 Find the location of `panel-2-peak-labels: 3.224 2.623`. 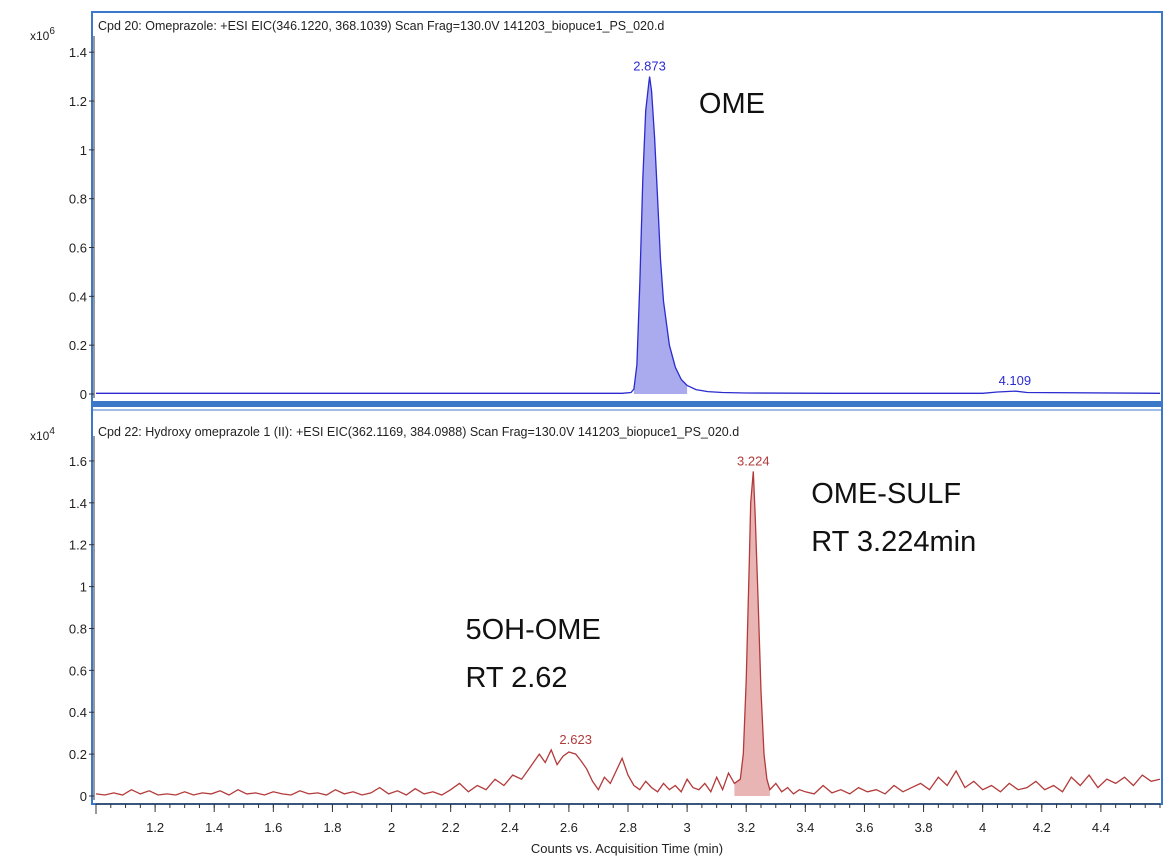

panel-2-peak-labels: 3.224 2.623 is located at coordinates (664, 600).